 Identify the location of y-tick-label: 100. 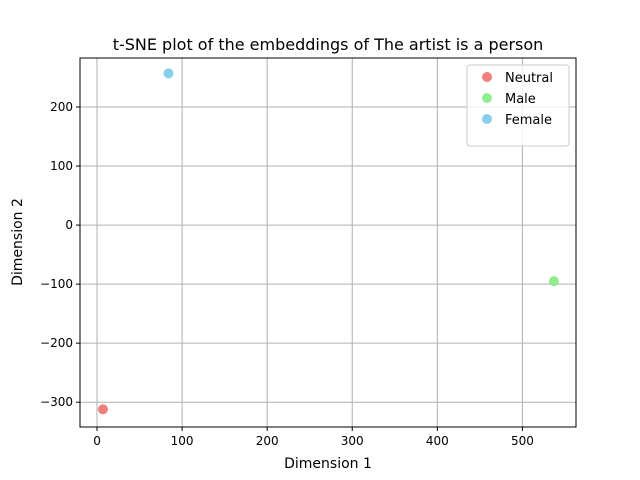
(61, 166).